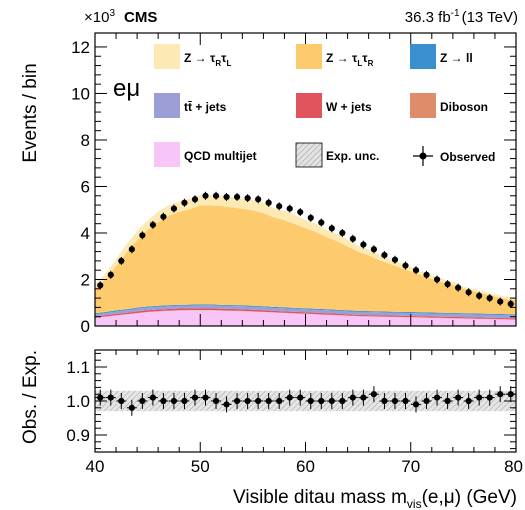 Image resolution: width=525 pixels, height=510 pixels. What do you see at coordinates (78, 367) in the screenshot?
I see `bottom-y-tick-label: 1.1` at bounding box center [78, 367].